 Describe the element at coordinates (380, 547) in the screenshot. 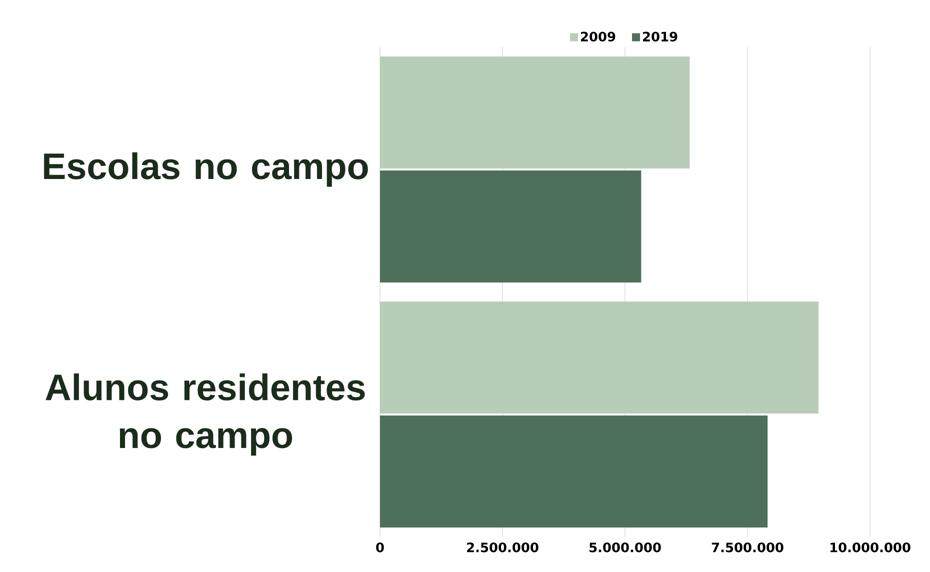

I see `x-tick-label: 0` at that location.